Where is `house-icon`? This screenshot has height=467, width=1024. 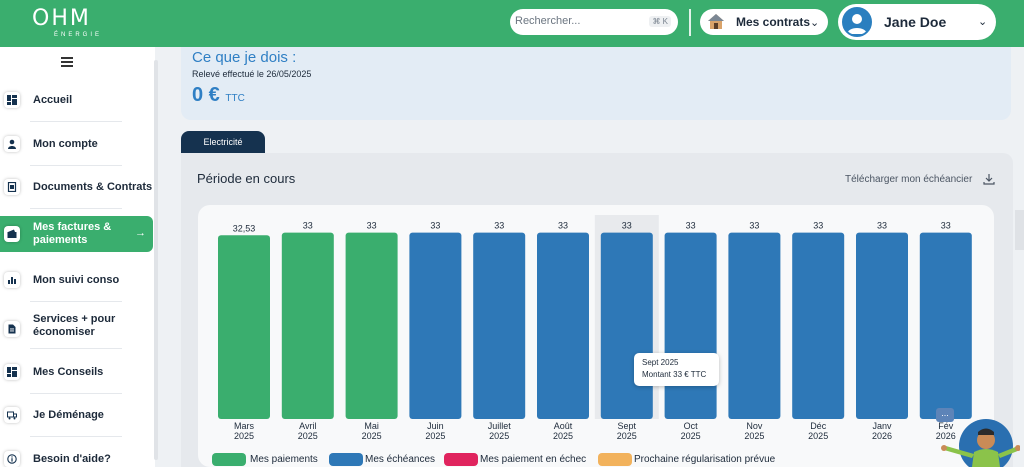
house-icon is located at coordinates (716, 21).